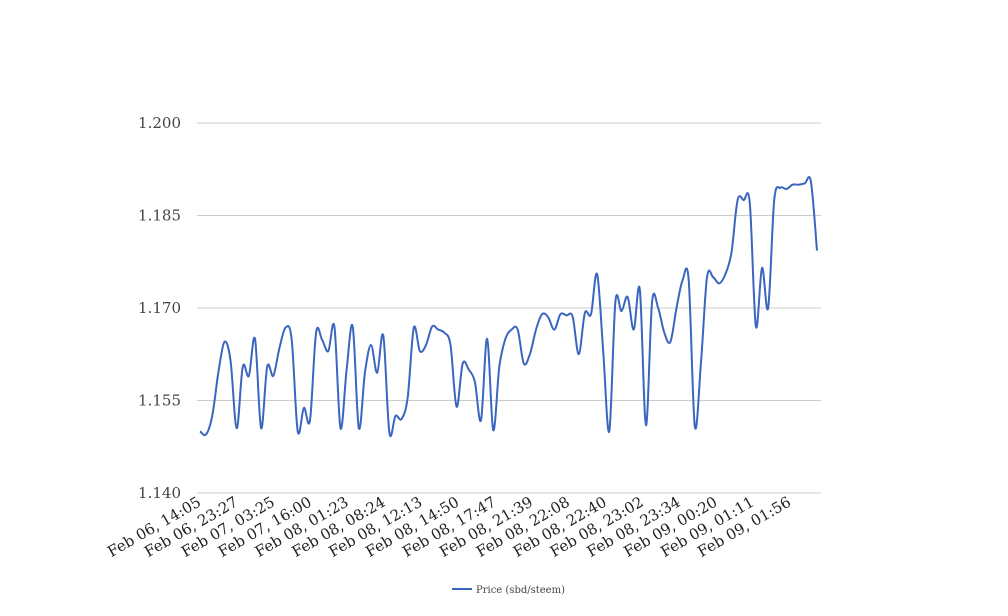 The image size is (1008, 616). Describe the element at coordinates (159, 401) in the screenshot. I see `y-tick-label: 1.155` at that location.